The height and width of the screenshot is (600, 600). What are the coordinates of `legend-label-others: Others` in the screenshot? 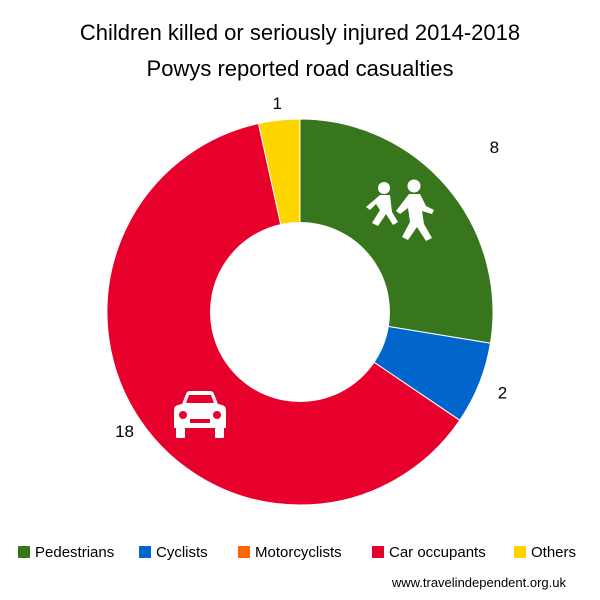 It's located at (553, 552).